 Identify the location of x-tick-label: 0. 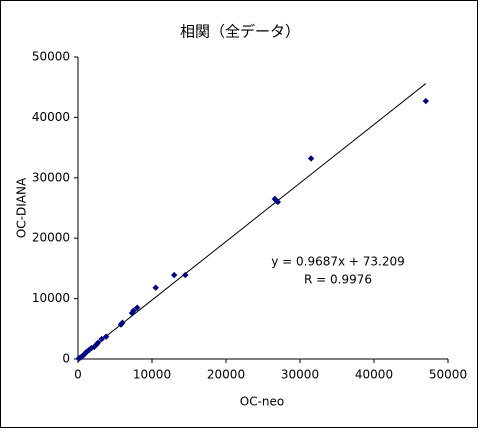
(78, 375).